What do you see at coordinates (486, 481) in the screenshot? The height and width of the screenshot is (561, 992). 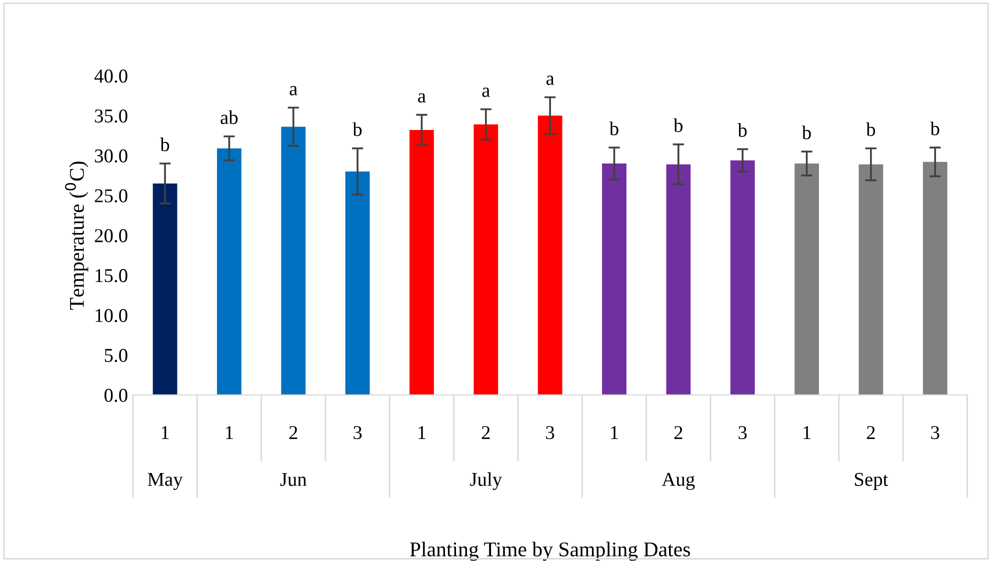 I see `text: July` at bounding box center [486, 481].